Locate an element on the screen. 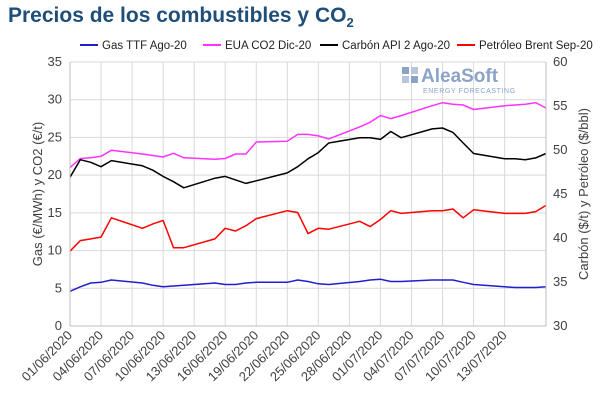 Image resolution: width=600 pixels, height=416 pixels. aleasoft-logo: AleaSoft ENERGY FORECASTING is located at coordinates (459, 80).